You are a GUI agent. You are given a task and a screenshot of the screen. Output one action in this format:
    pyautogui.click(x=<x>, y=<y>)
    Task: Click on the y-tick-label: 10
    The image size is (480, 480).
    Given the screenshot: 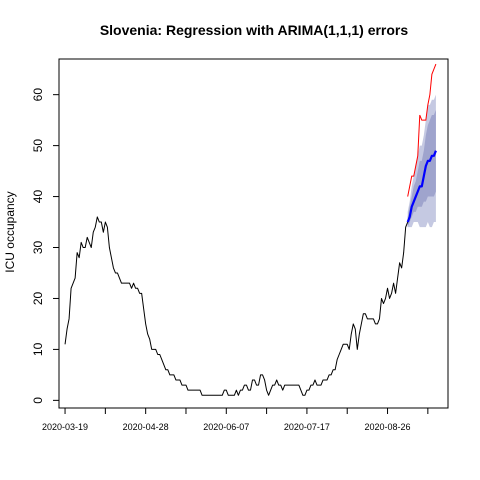 What is the action you would take?
    pyautogui.click(x=38, y=349)
    